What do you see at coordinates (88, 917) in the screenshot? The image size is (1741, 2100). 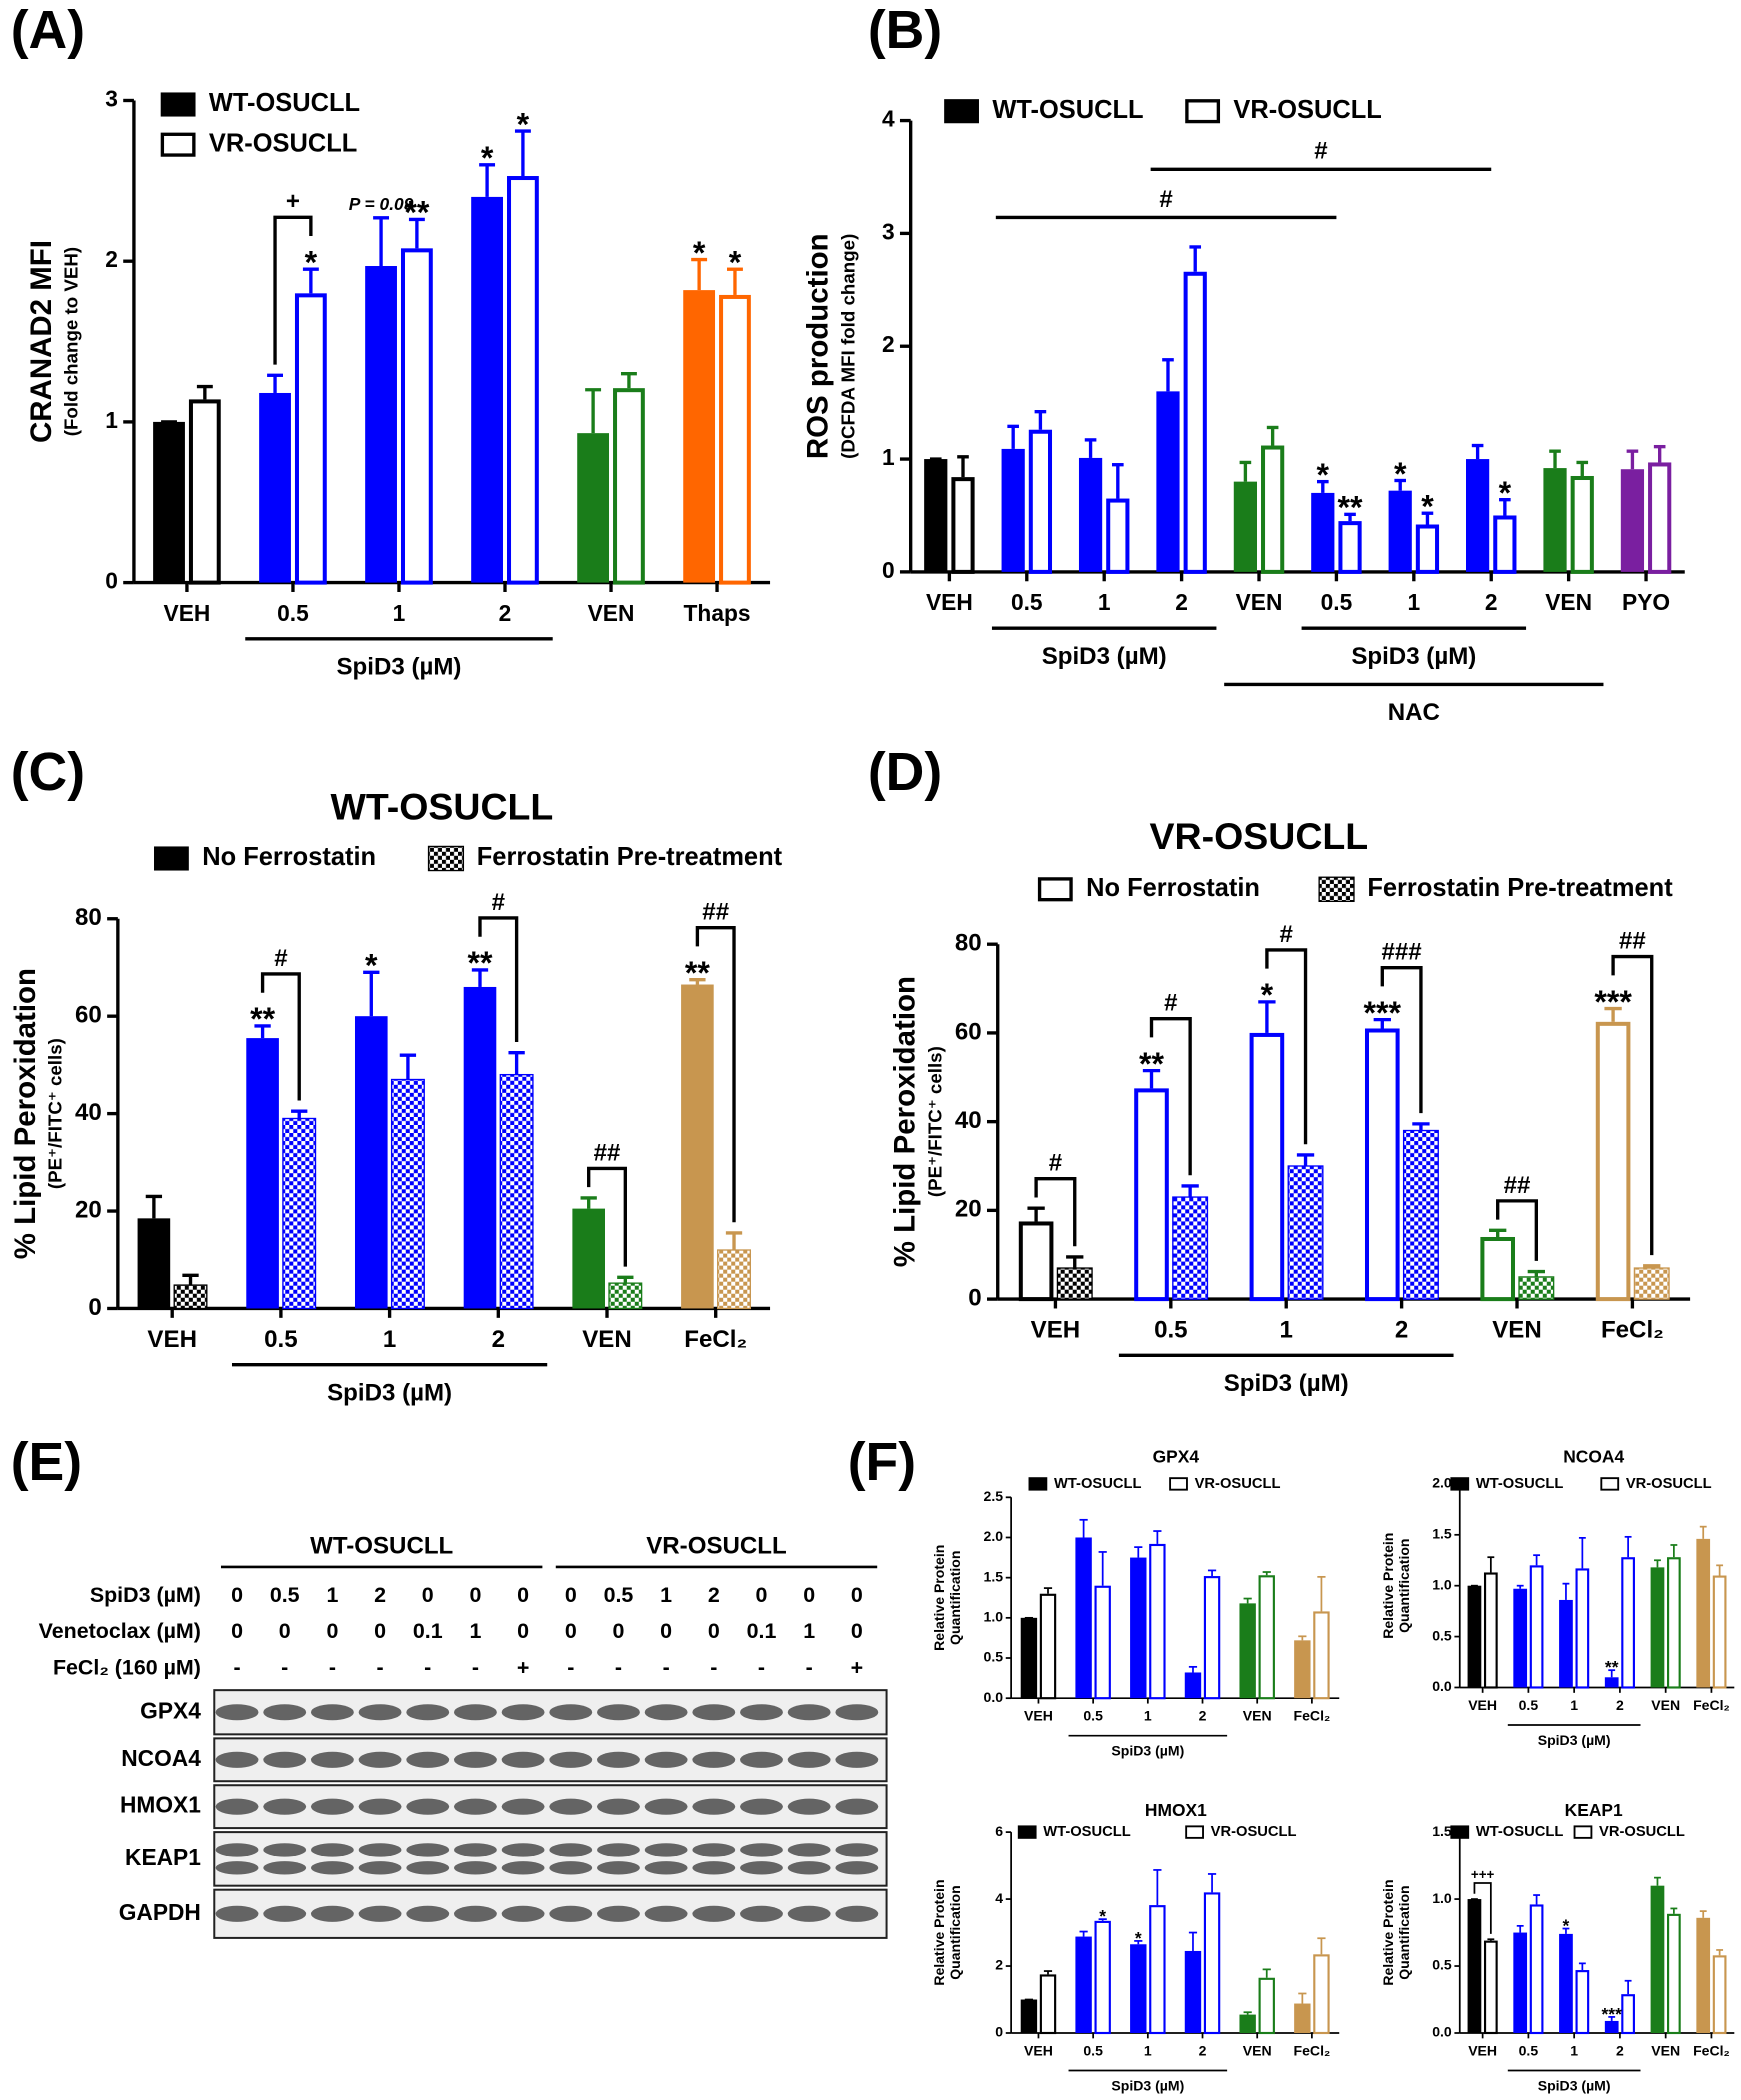 I see `y-tick-label: 80` at bounding box center [88, 917].